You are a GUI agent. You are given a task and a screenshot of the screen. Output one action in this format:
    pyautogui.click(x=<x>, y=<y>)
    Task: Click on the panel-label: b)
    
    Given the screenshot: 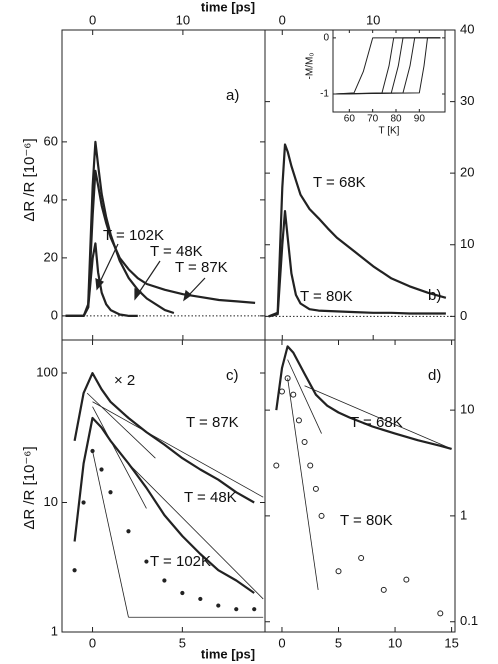 What is the action you would take?
    pyautogui.click(x=434, y=295)
    